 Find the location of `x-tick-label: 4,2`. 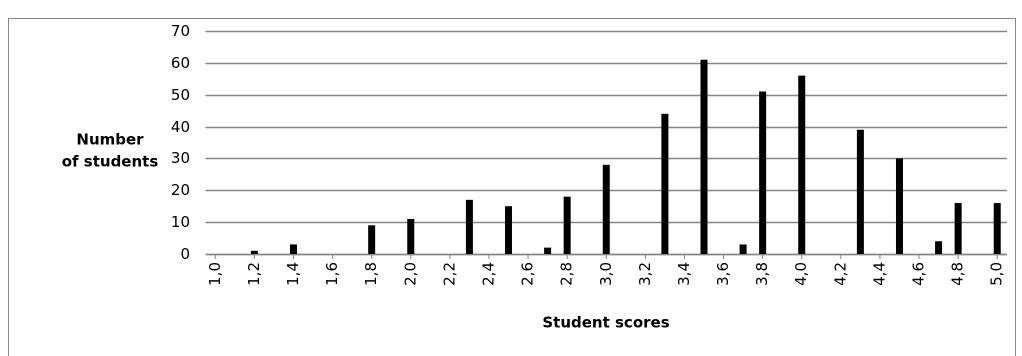

x-tick-label: 4,2 is located at coordinates (840, 274).